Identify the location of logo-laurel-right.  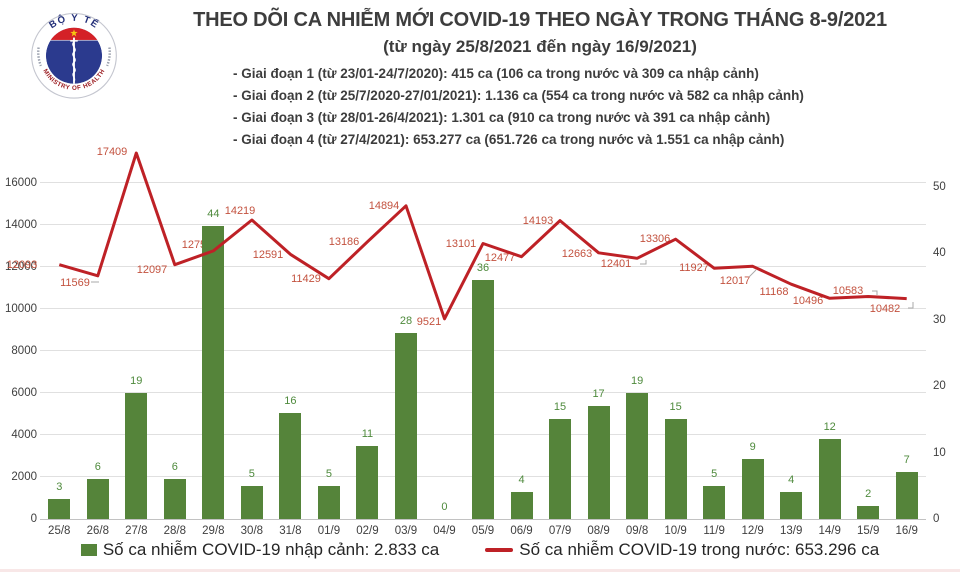
(108, 57).